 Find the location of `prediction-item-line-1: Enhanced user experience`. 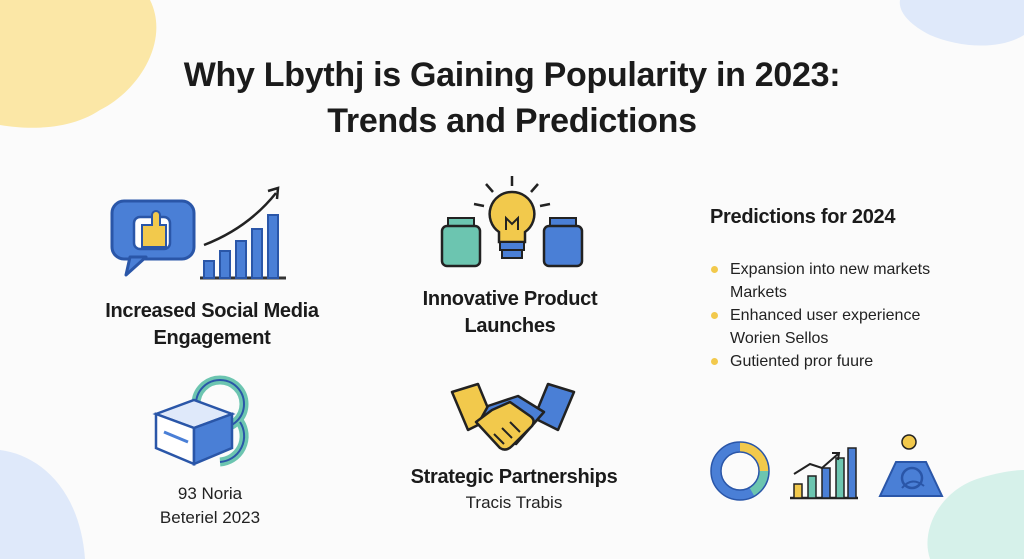

prediction-item-line-1: Enhanced user experience is located at coordinates (825, 315).